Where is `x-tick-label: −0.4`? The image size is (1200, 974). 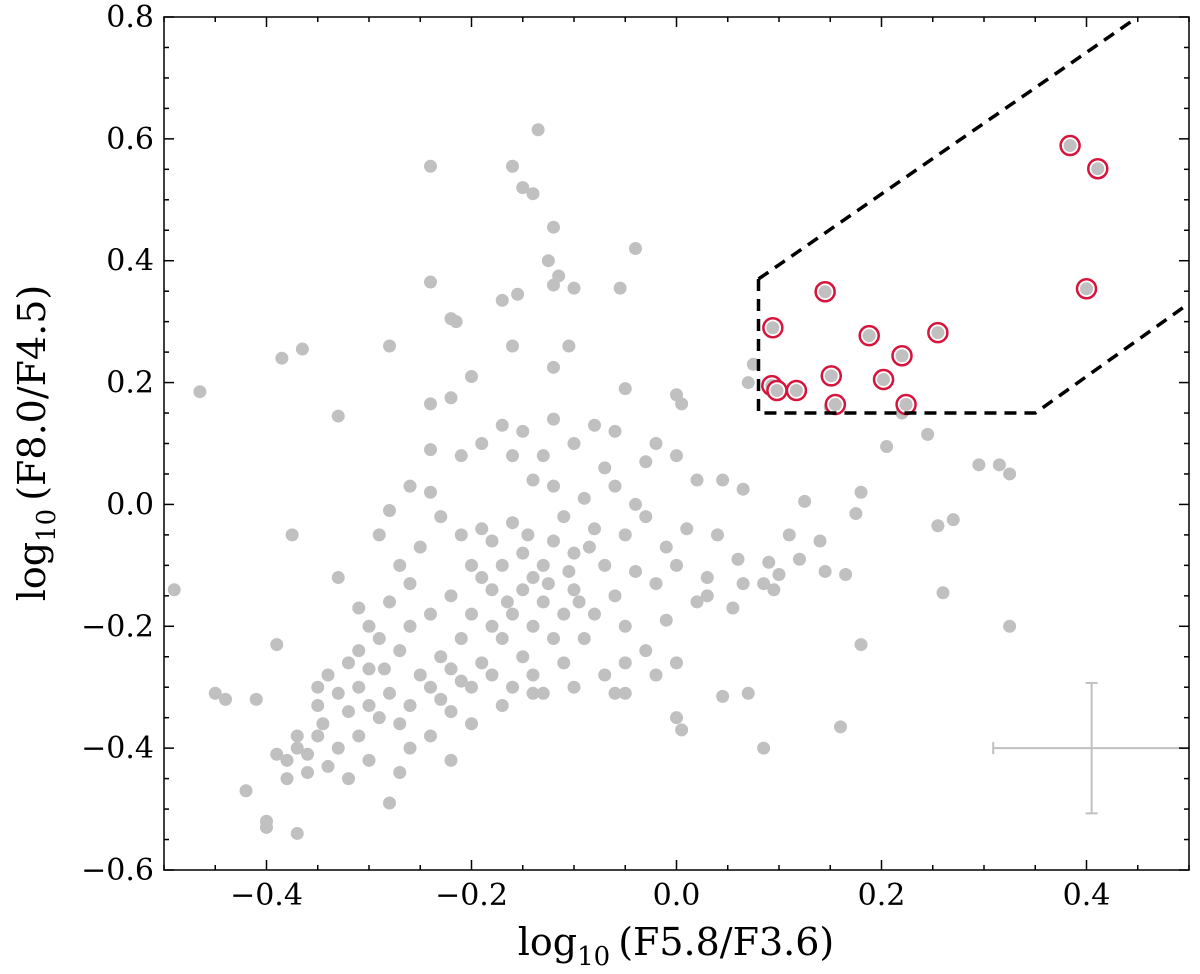
x-tick-label: −0.4 is located at coordinates (266, 895).